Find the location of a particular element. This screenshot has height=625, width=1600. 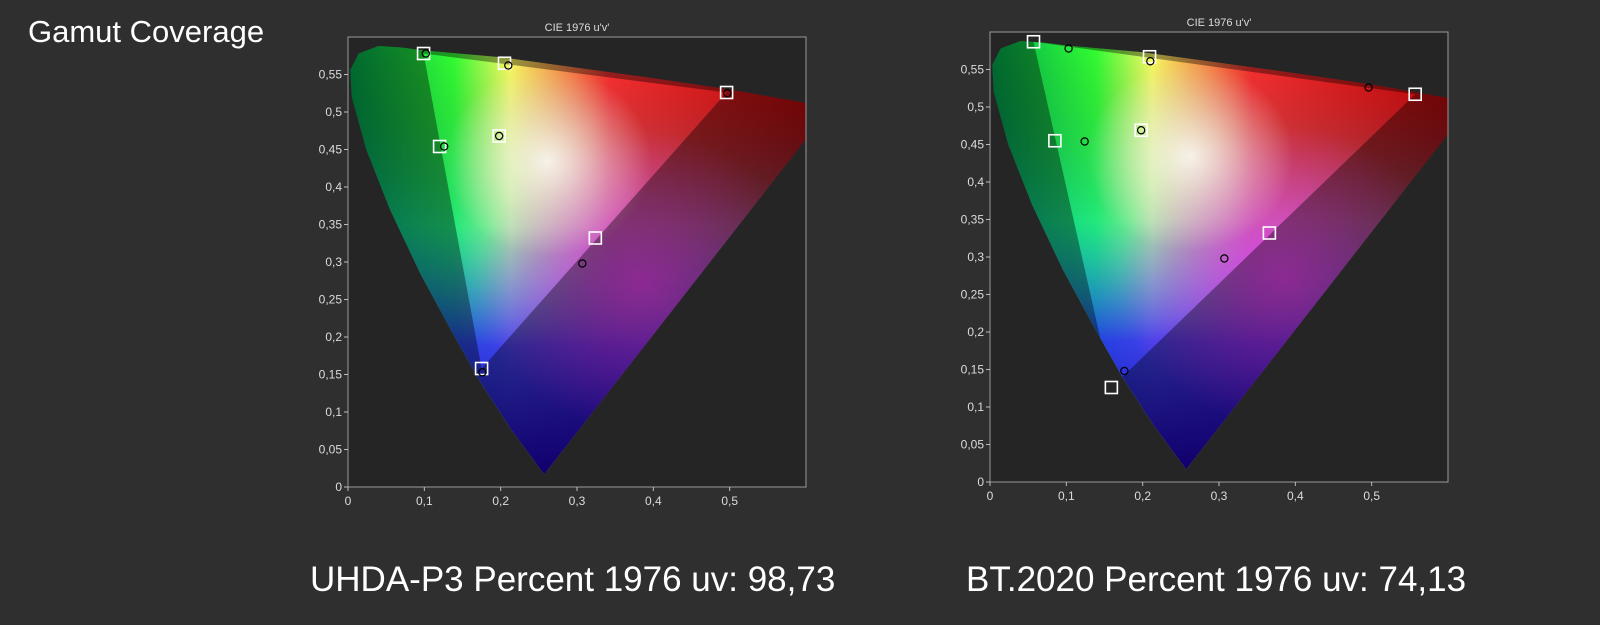

page-title: Gamut Coverage is located at coordinates (146, 31).